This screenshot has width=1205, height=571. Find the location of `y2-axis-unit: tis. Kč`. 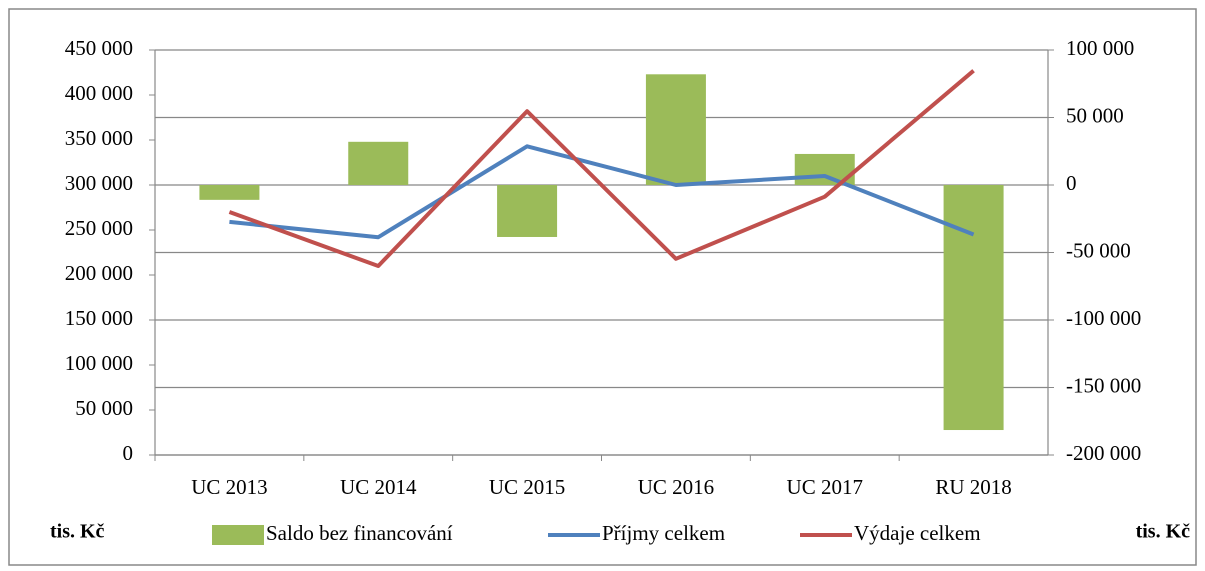

y2-axis-unit: tis. Kč is located at coordinates (1163, 532).